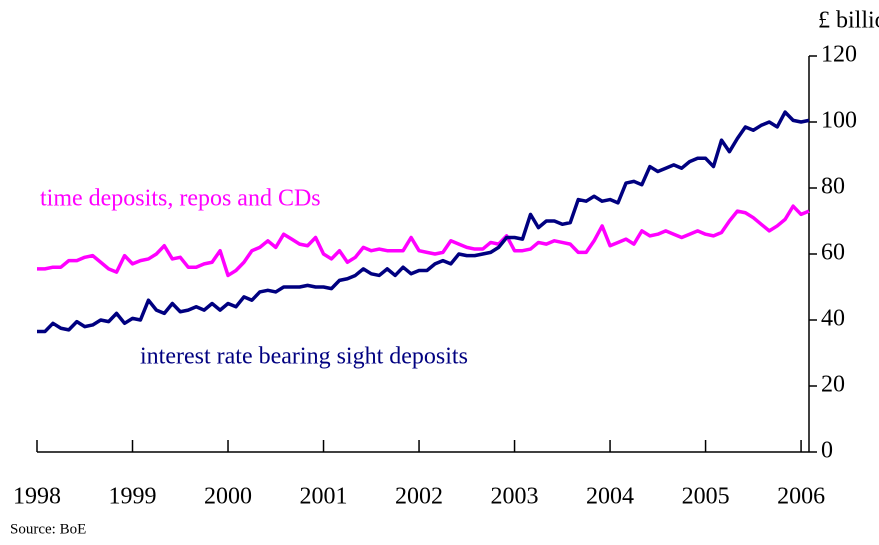 The height and width of the screenshot is (545, 879). What do you see at coordinates (515, 497) in the screenshot?
I see `x-tick-label: 2003` at bounding box center [515, 497].